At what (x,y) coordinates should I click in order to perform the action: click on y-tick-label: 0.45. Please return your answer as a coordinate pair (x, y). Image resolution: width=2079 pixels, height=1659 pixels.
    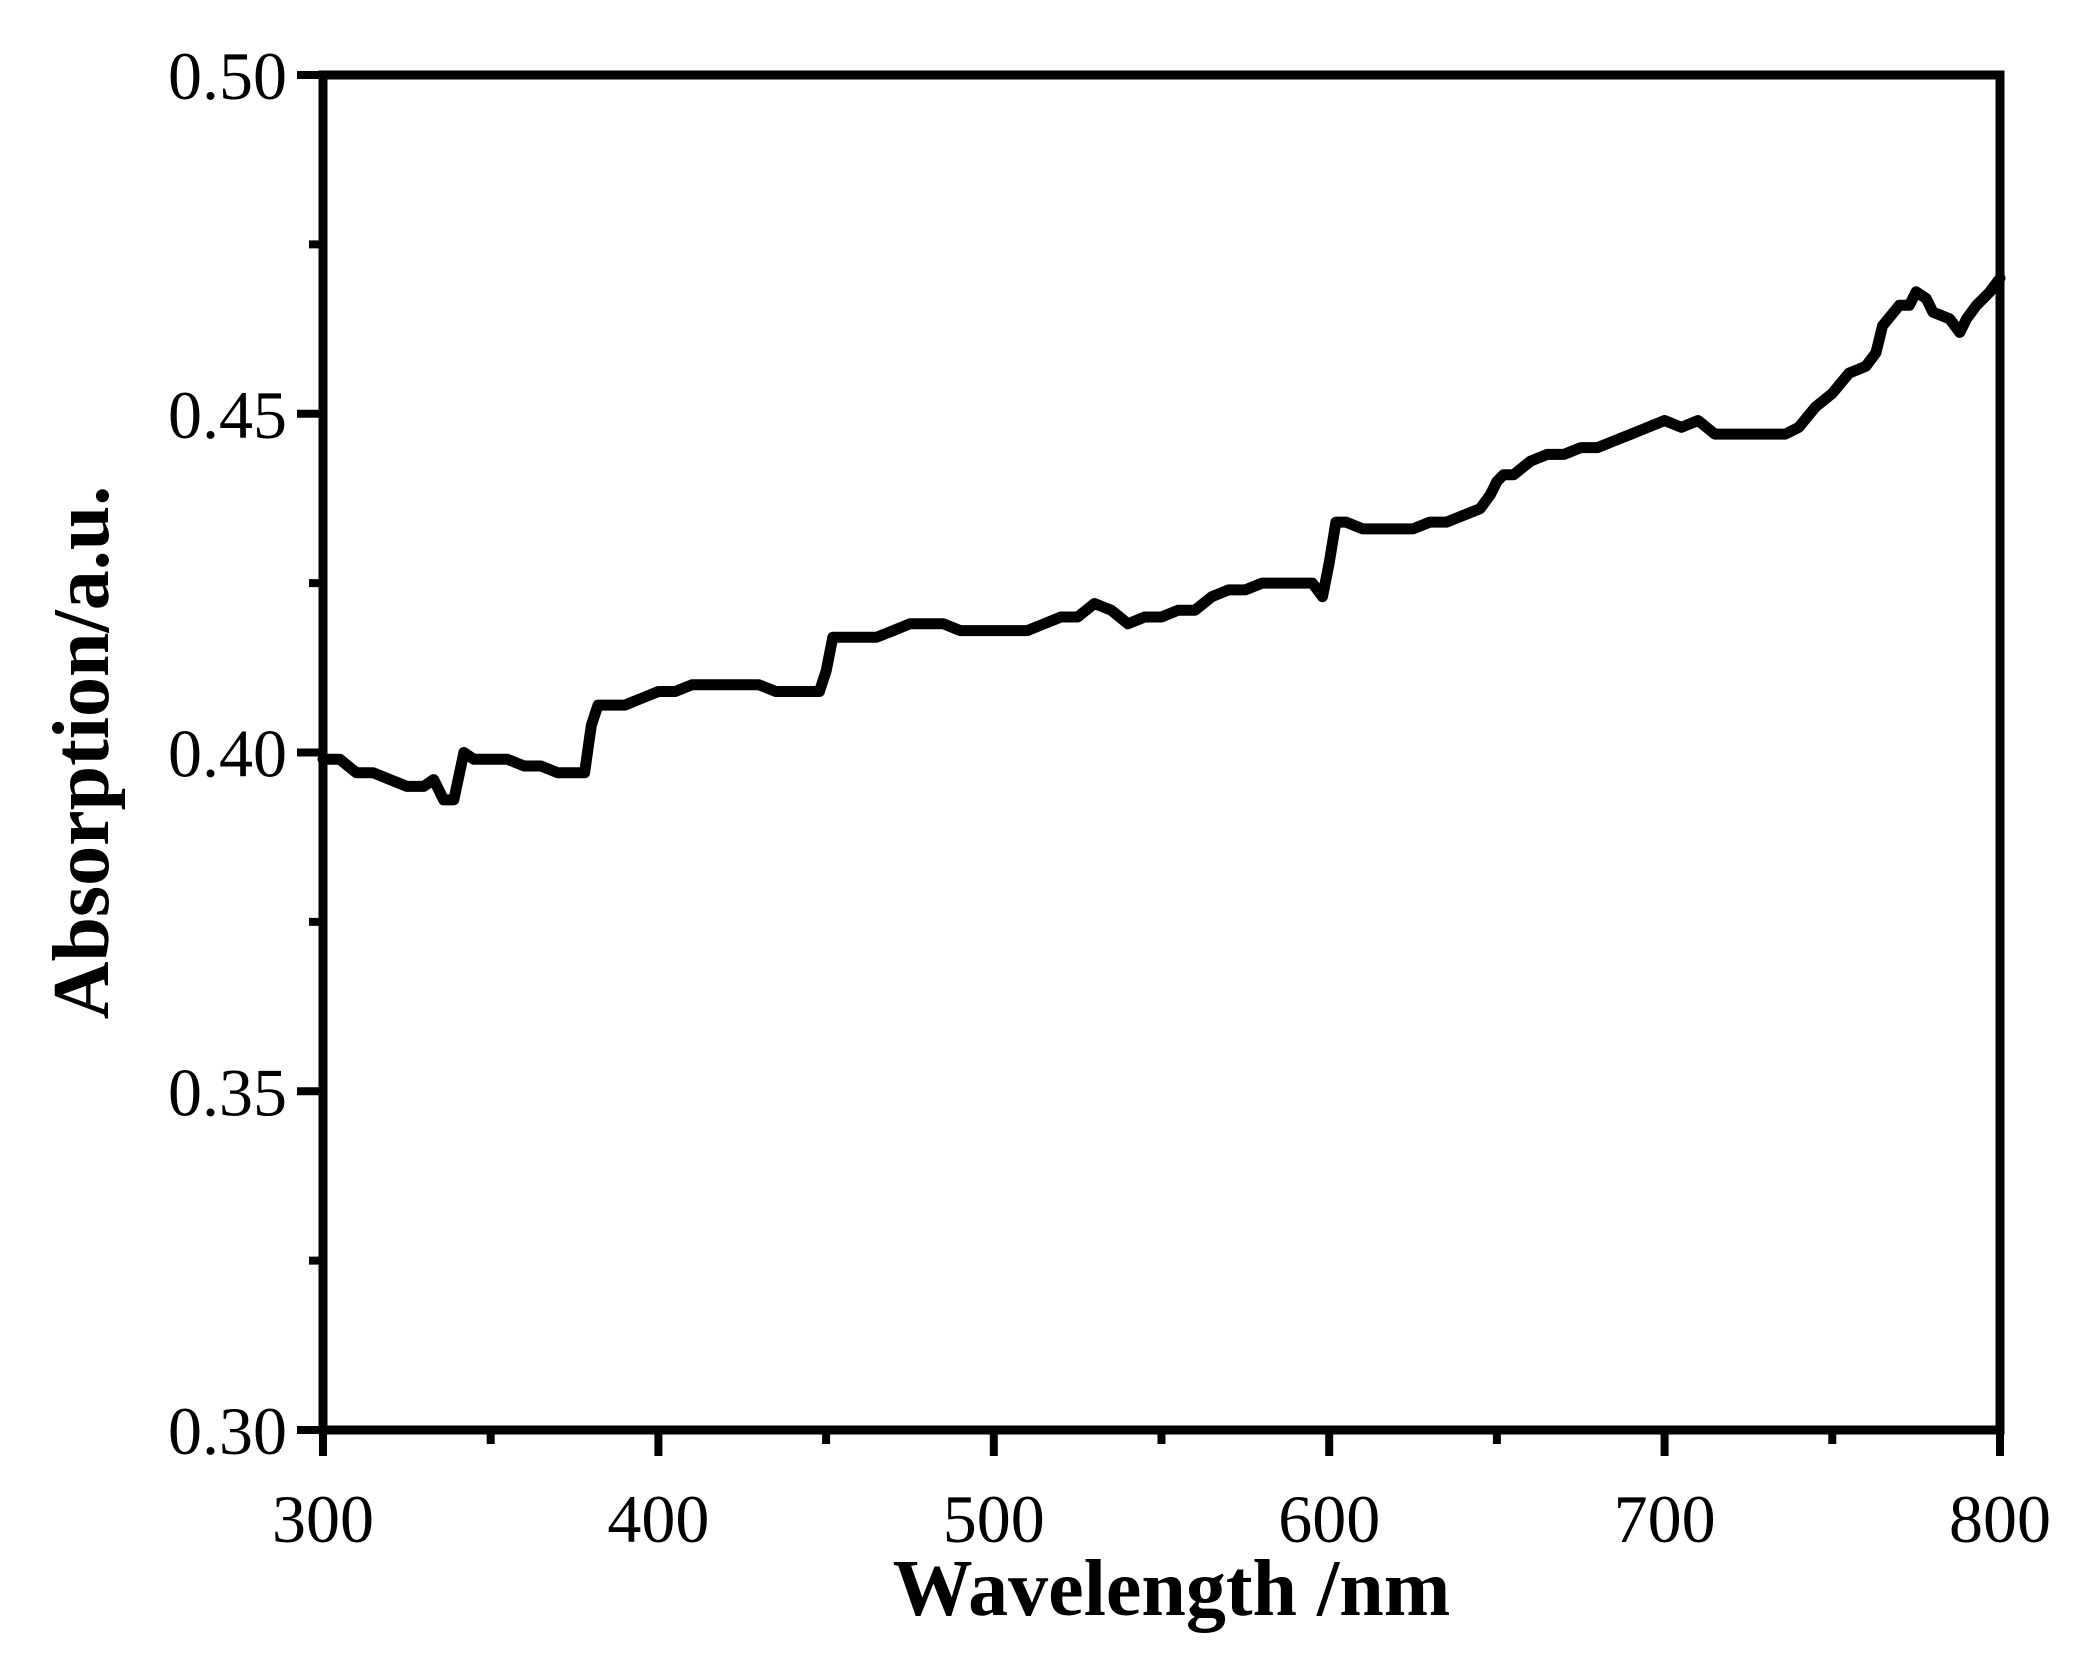
    Looking at the image, I should click on (227, 415).